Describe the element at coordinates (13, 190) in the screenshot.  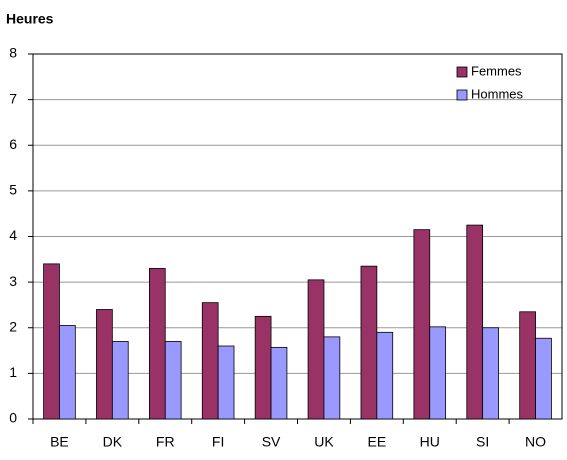
I see `y-tick-label: 5` at that location.